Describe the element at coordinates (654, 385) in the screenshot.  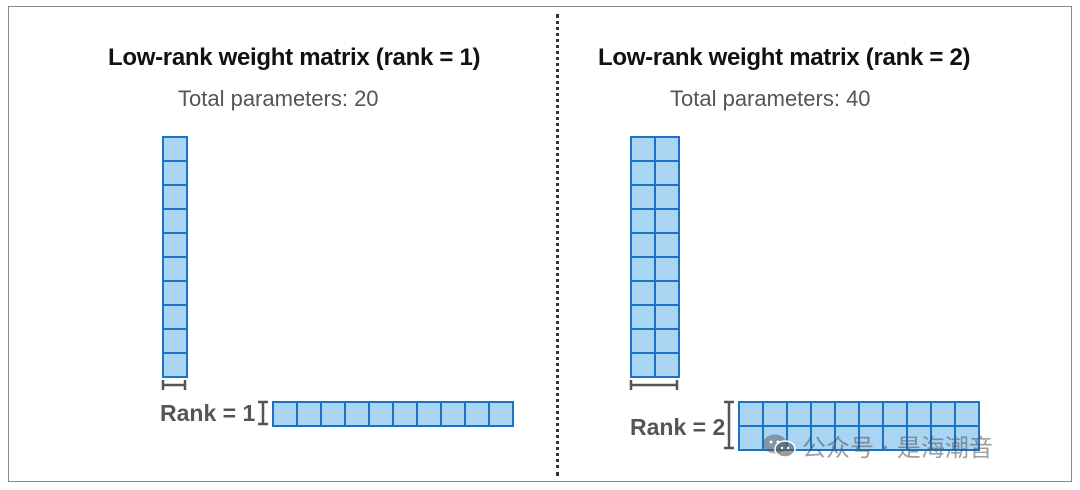
I see `right-column-bracket` at that location.